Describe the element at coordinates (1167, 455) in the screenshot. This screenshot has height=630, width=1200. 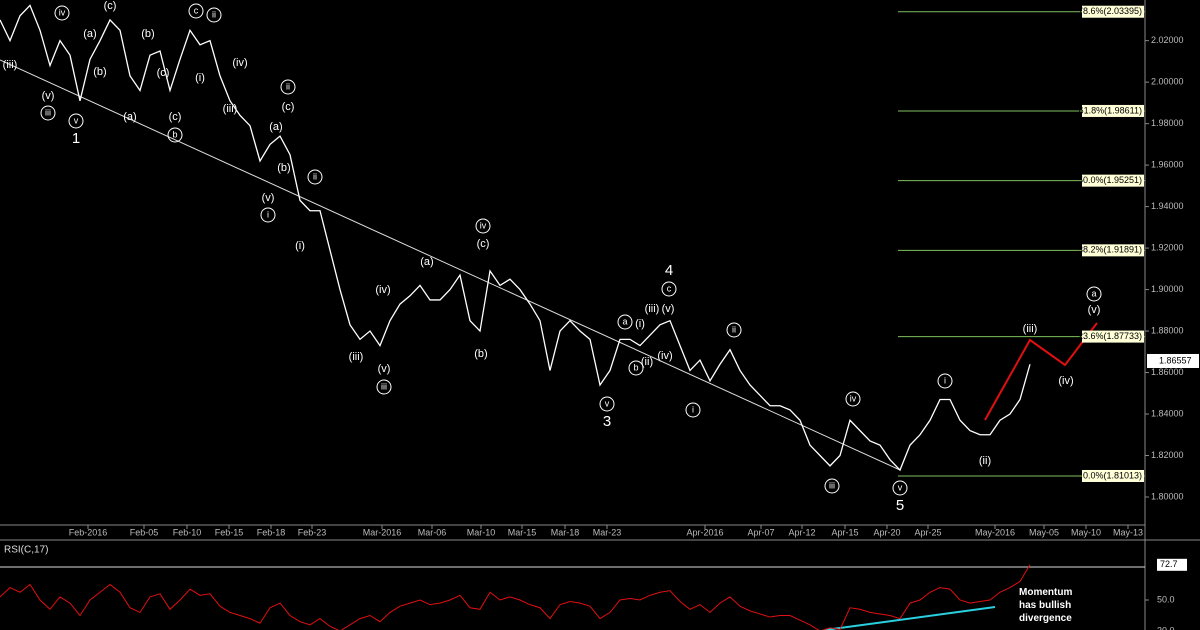
I see `y-tick-label: 1.82000` at that location.